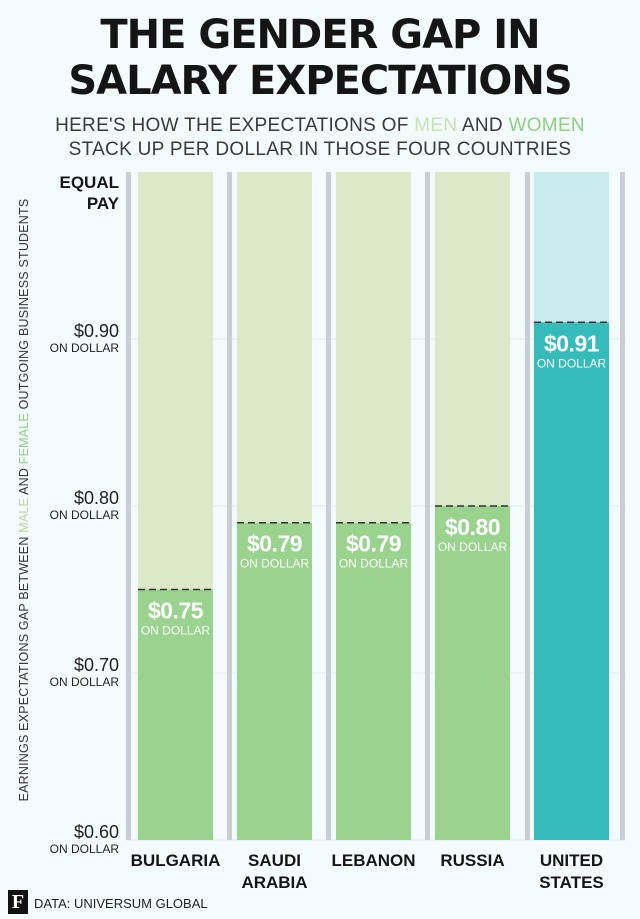 This screenshot has height=919, width=640. I want to click on ylabel-part1: EARNINGS EXPECTATIONS GAP BETWEEN, so click(24, 667).